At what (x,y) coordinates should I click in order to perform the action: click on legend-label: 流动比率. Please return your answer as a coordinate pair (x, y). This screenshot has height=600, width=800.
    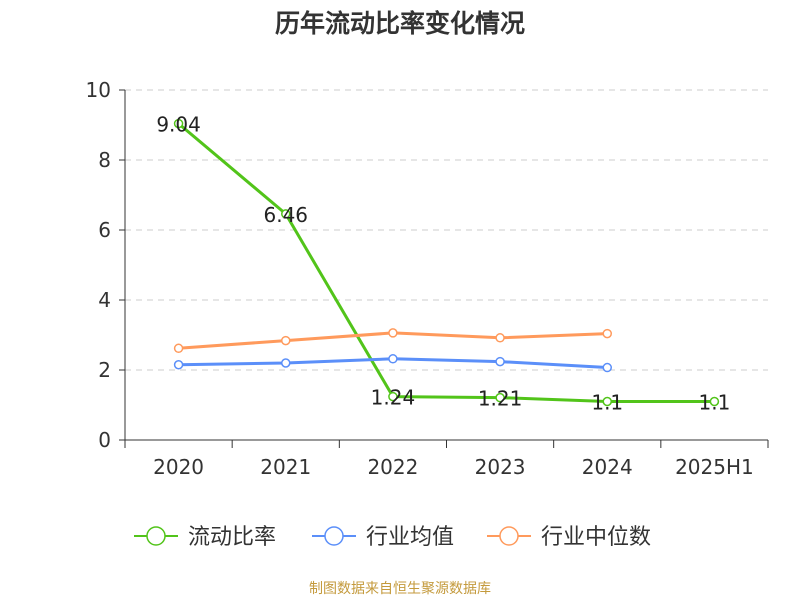
    Looking at the image, I should click on (232, 537).